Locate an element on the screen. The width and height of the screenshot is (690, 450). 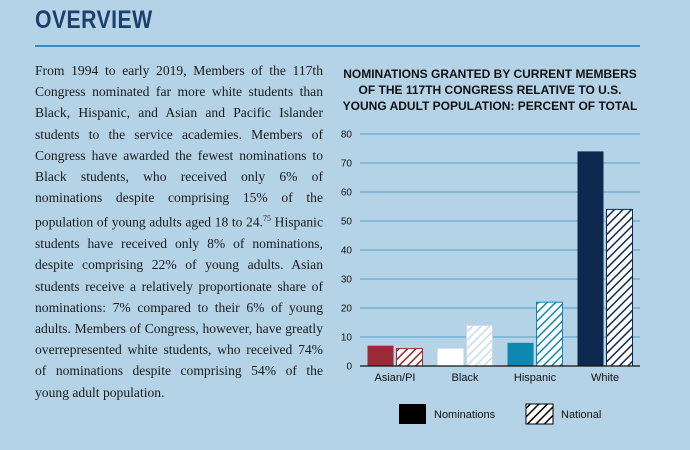
bar-nominations-asianpi is located at coordinates (380, 355).